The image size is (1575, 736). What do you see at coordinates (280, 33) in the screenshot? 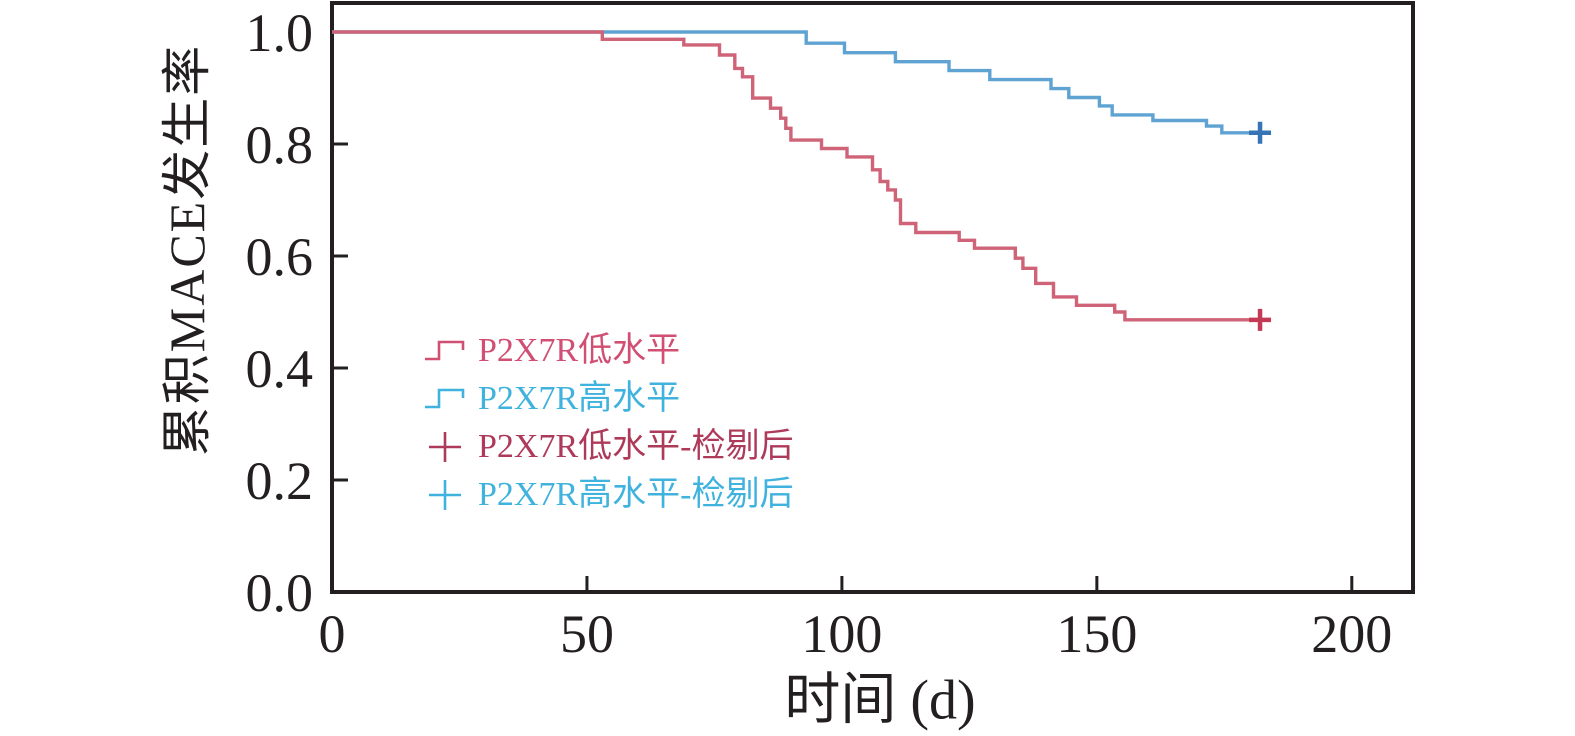
I see `svg-text: 1.0` at bounding box center [280, 33].